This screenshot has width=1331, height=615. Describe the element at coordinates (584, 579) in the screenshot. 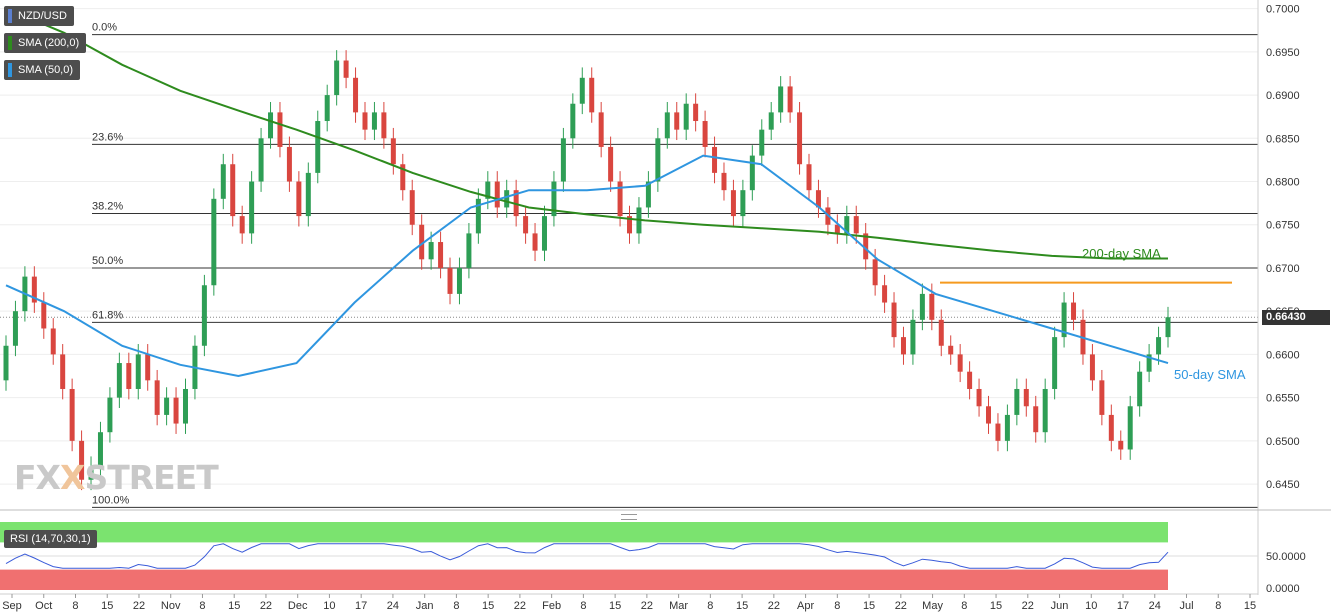

I see `rsi-oversold-zone` at that location.